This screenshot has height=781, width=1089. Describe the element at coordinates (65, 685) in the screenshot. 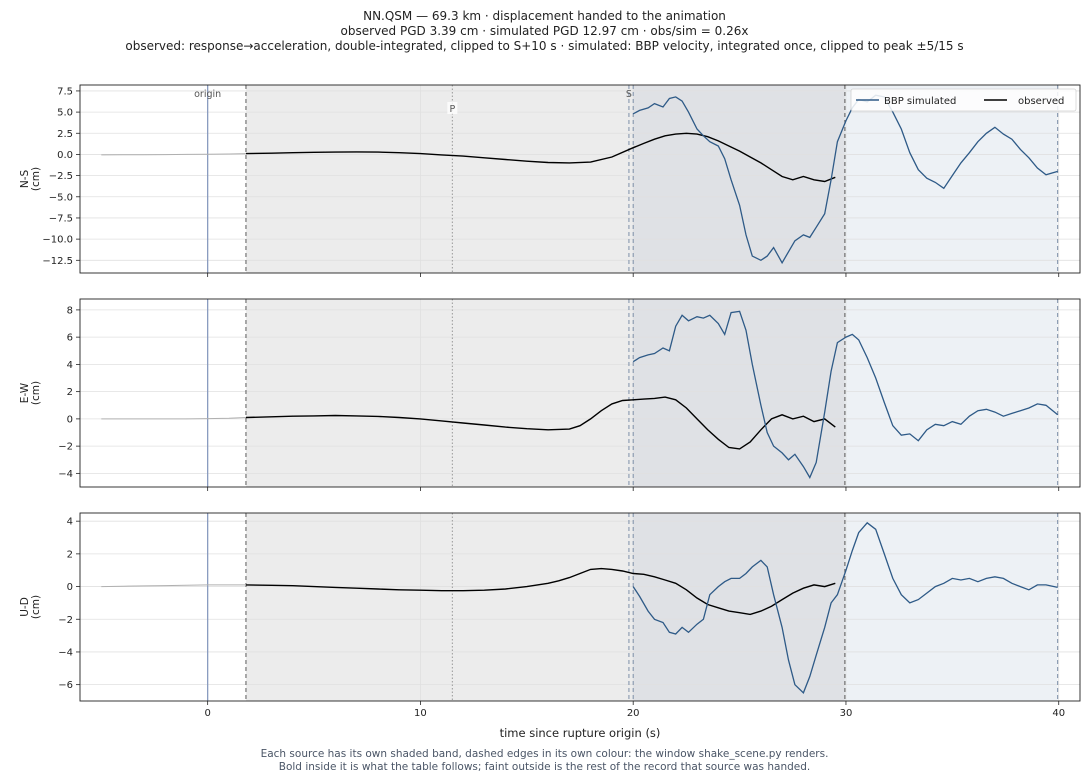

I see `y-tick-label: −6` at that location.